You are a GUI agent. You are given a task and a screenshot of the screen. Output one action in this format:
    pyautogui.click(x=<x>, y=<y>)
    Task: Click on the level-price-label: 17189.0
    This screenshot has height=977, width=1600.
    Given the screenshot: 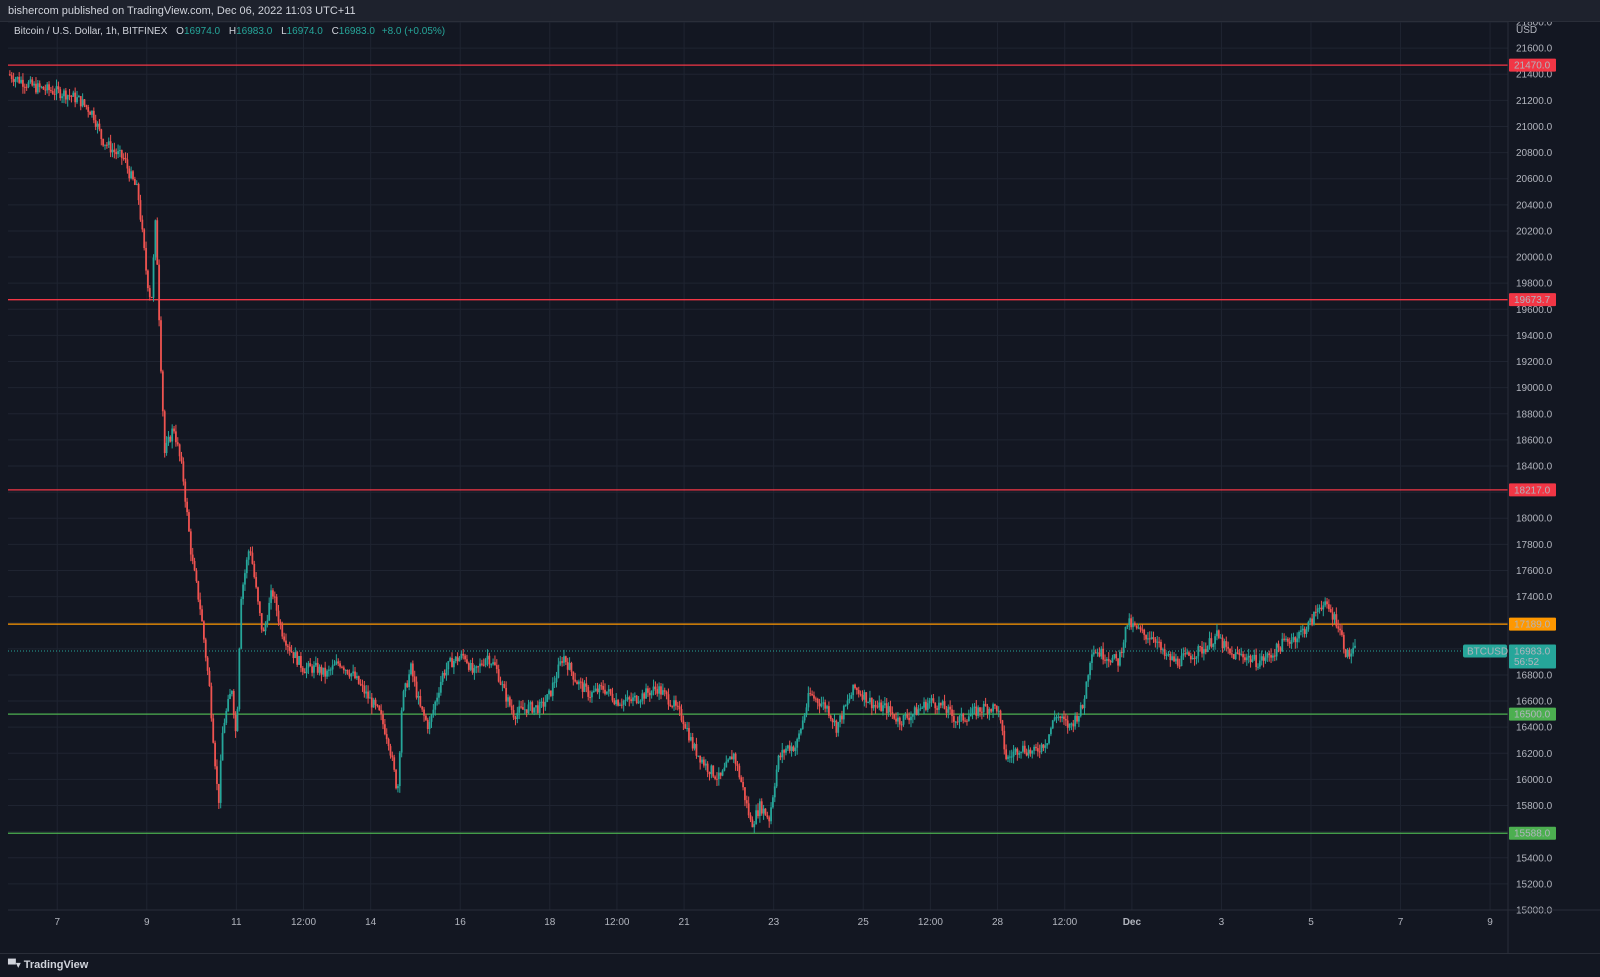 What is the action you would take?
    pyautogui.click(x=1532, y=625)
    